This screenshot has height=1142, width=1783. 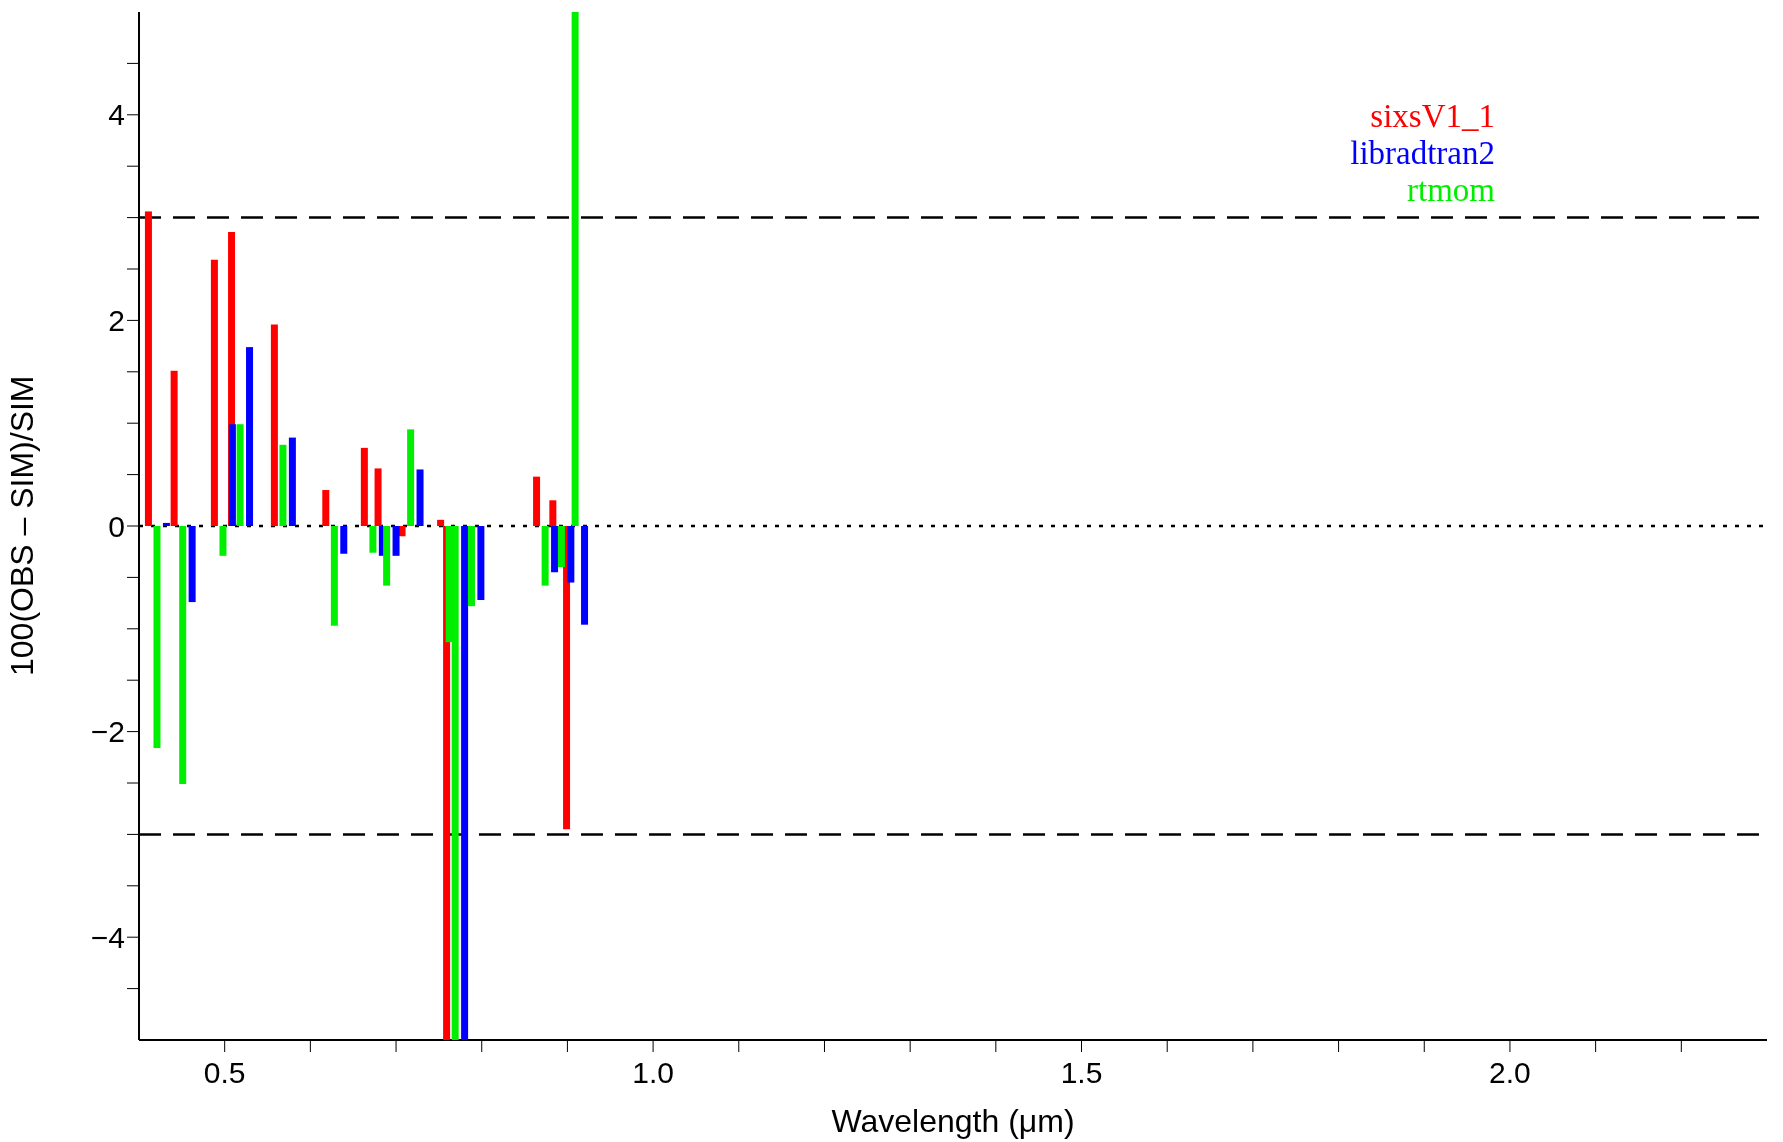 What do you see at coordinates (1081, 1073) in the screenshot?
I see `x-tick-label: 1.5` at bounding box center [1081, 1073].